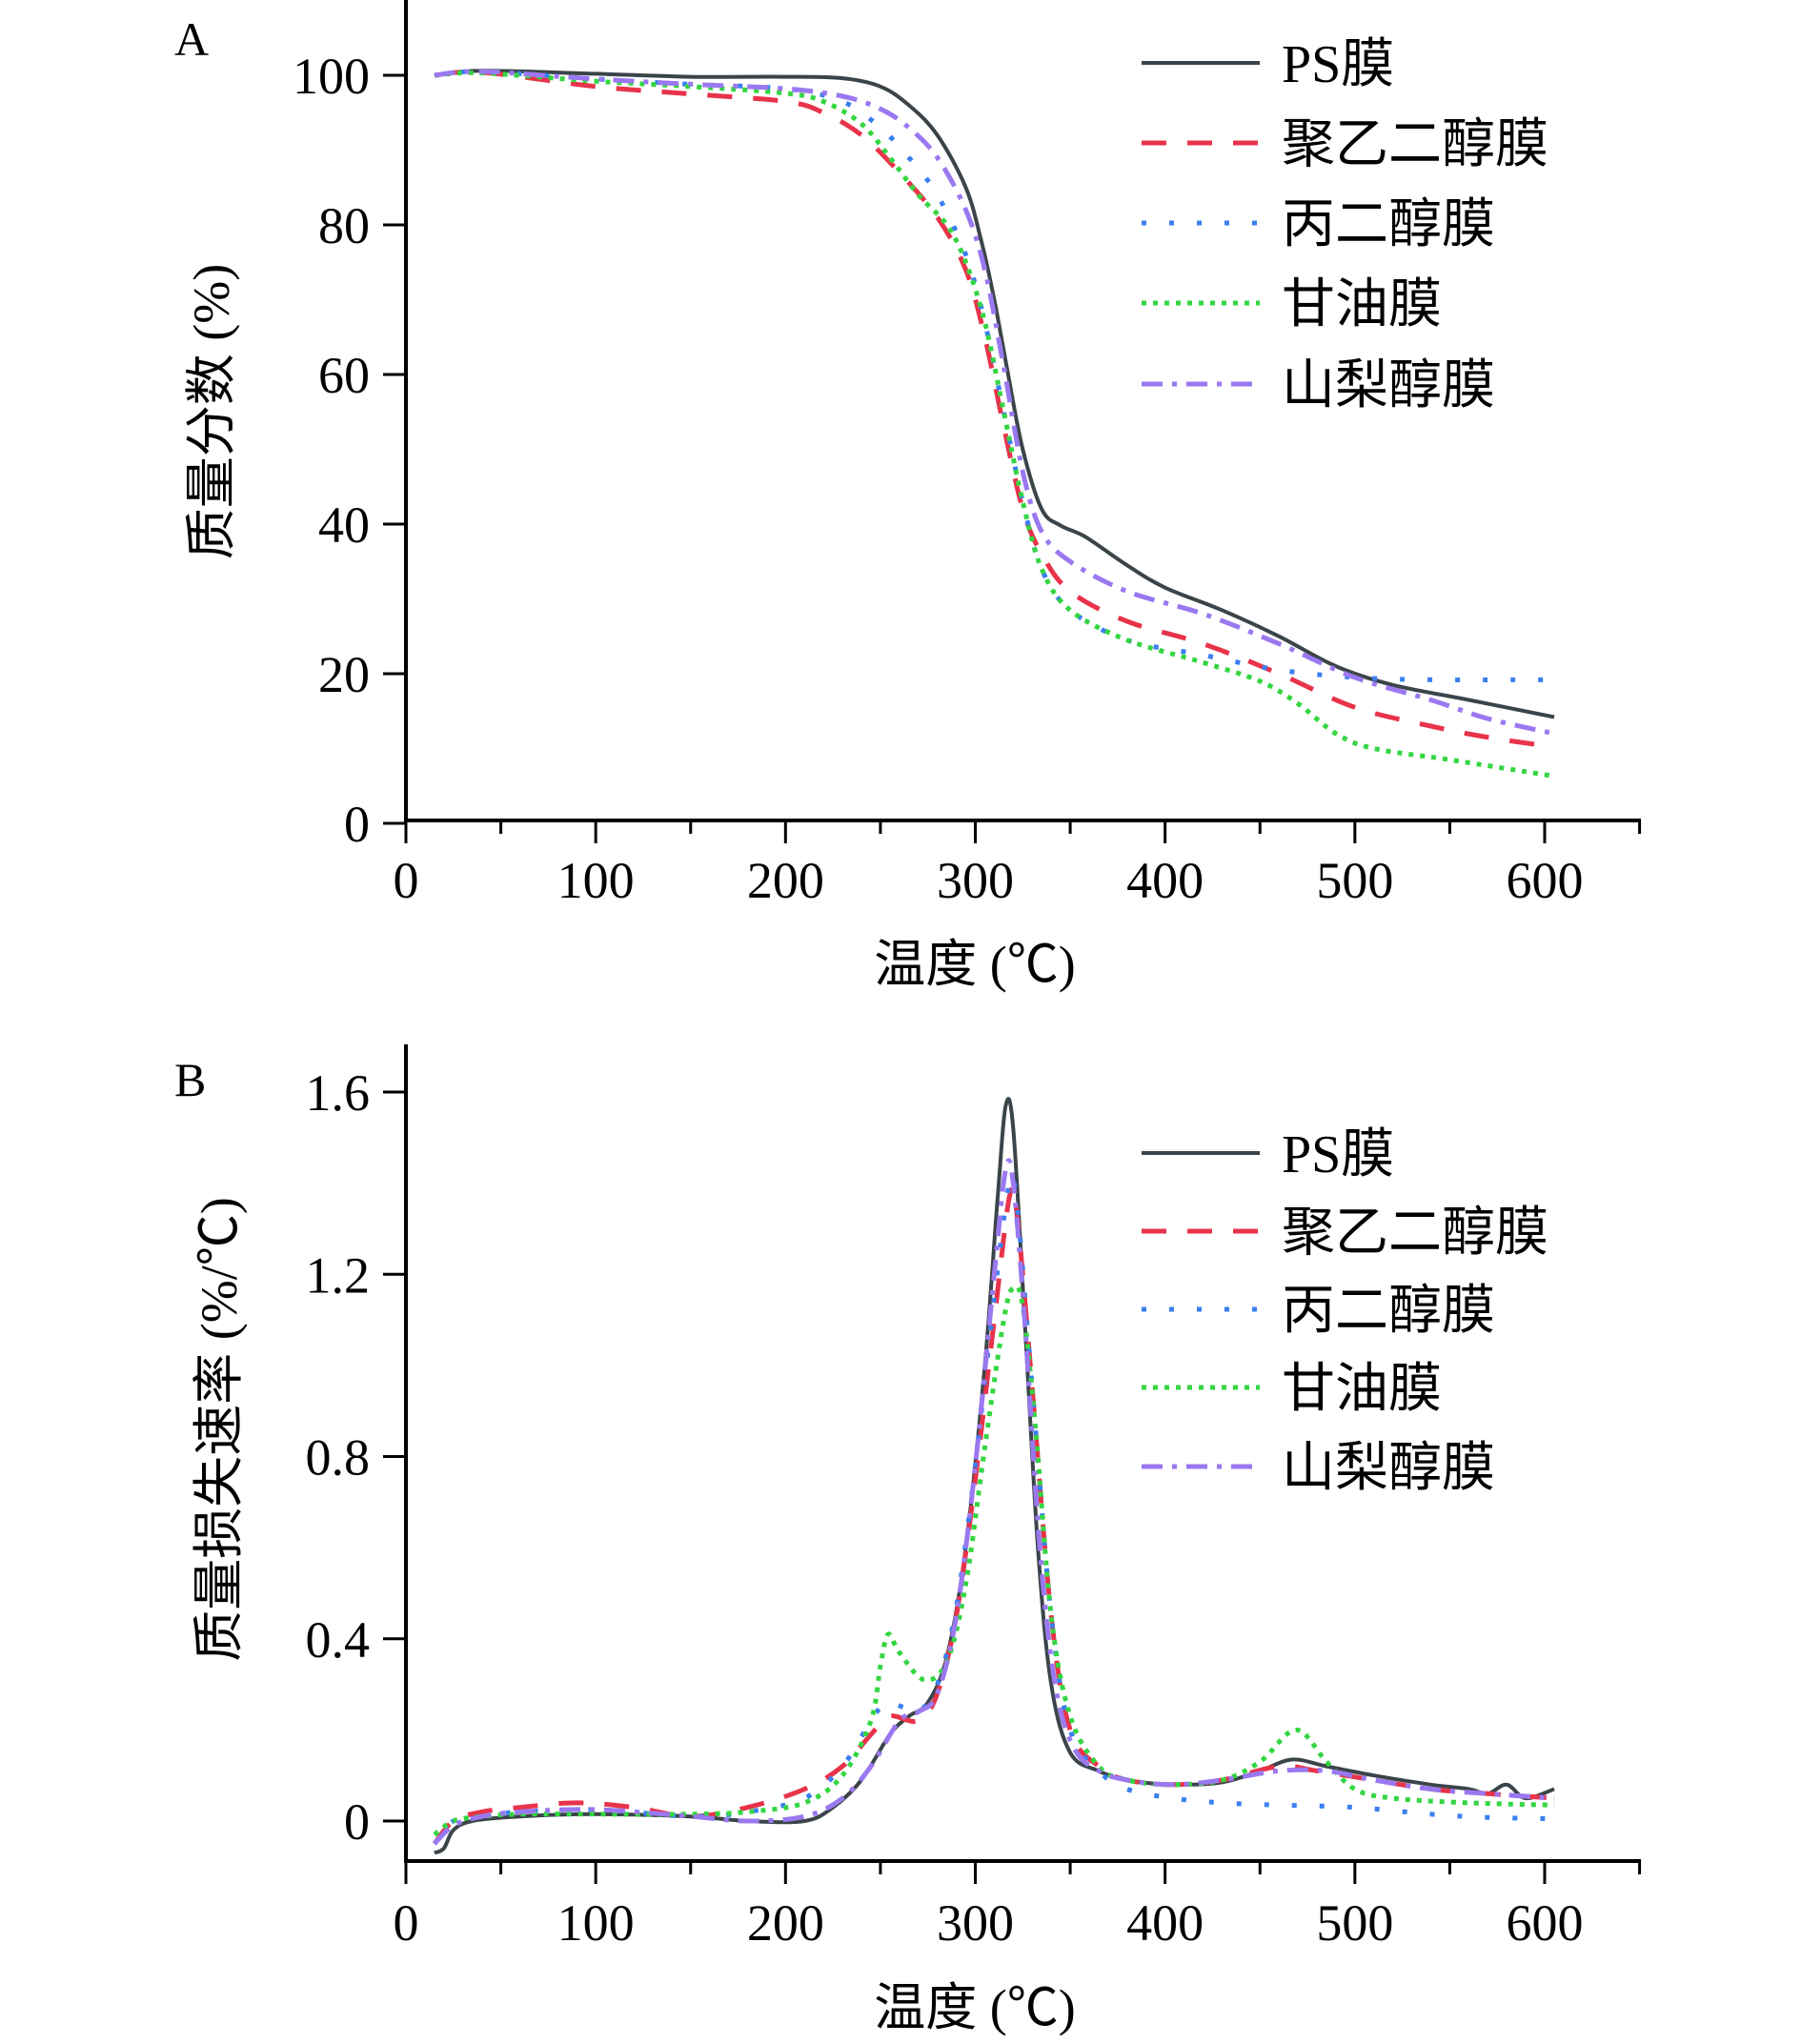 The image size is (1801, 2044). Describe the element at coordinates (344, 375) in the screenshot. I see `y-tick-label: 60` at that location.